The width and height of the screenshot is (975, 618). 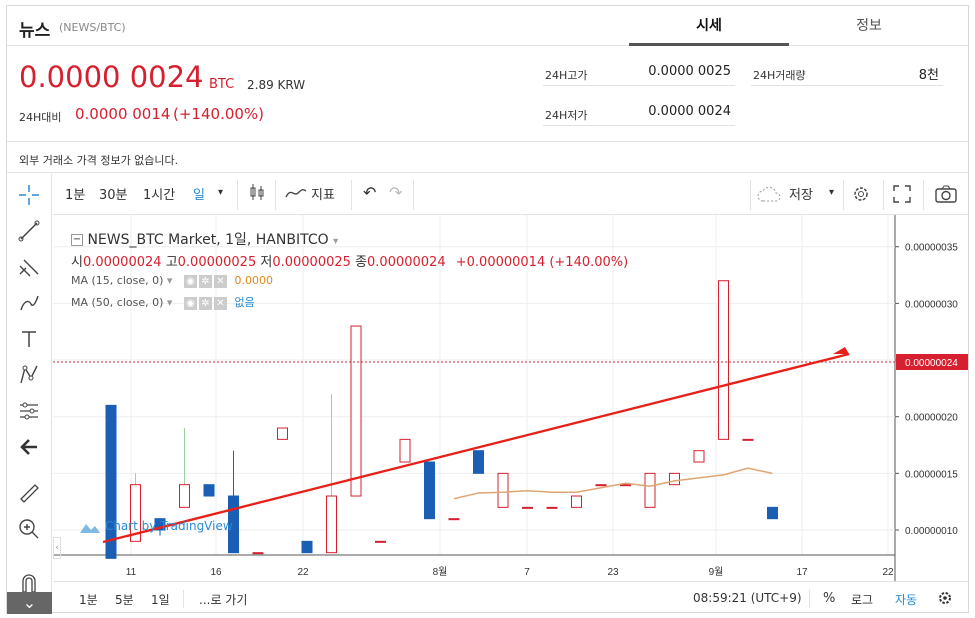 I want to click on percent-scale-toggle: %, so click(x=829, y=598).